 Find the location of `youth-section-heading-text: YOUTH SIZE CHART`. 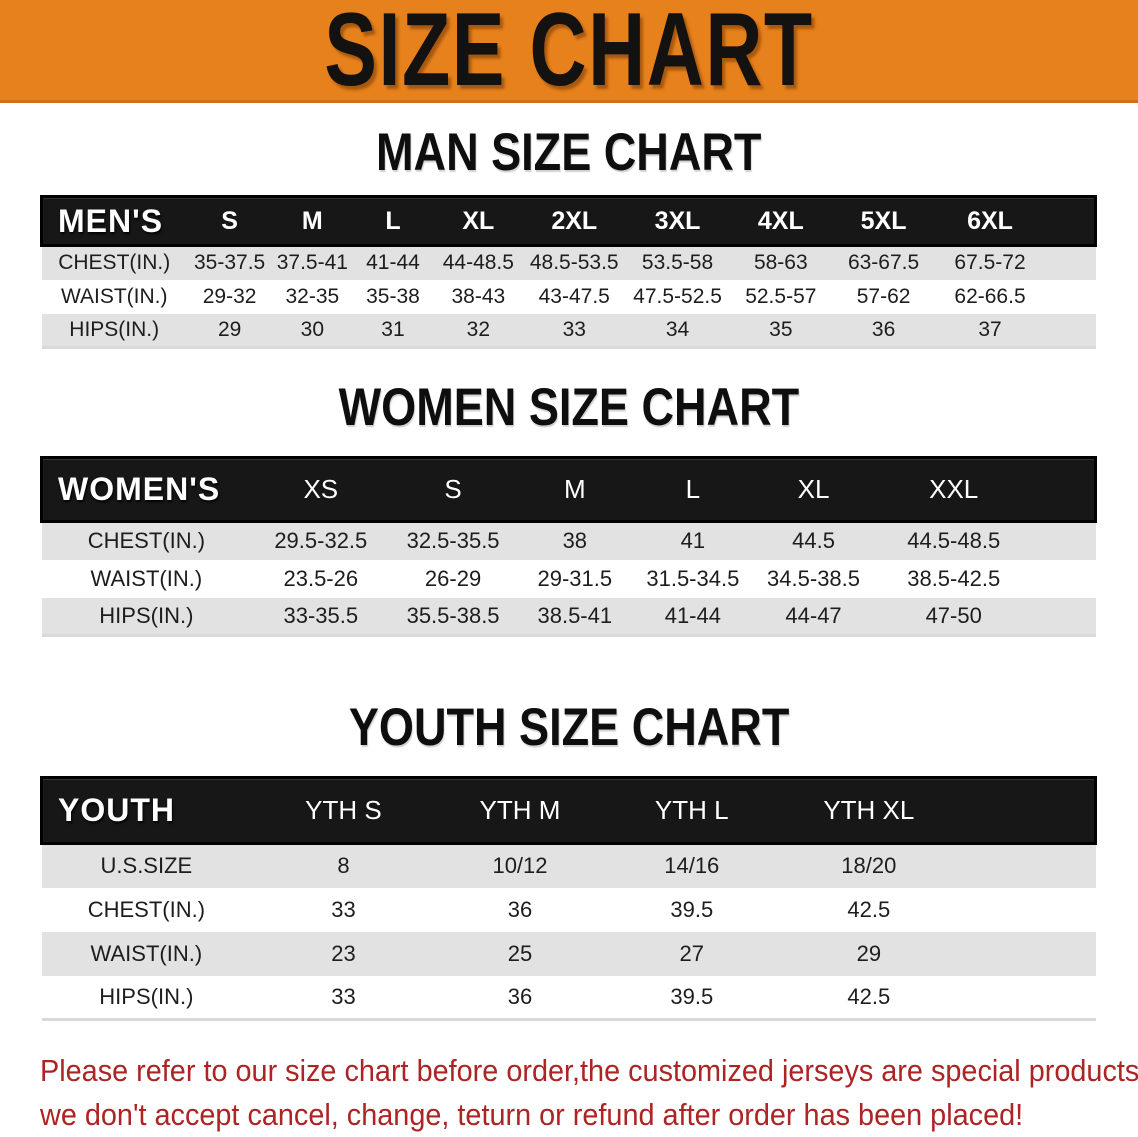

youth-section-heading-text: YOUTH SIZE CHART is located at coordinates (569, 727).